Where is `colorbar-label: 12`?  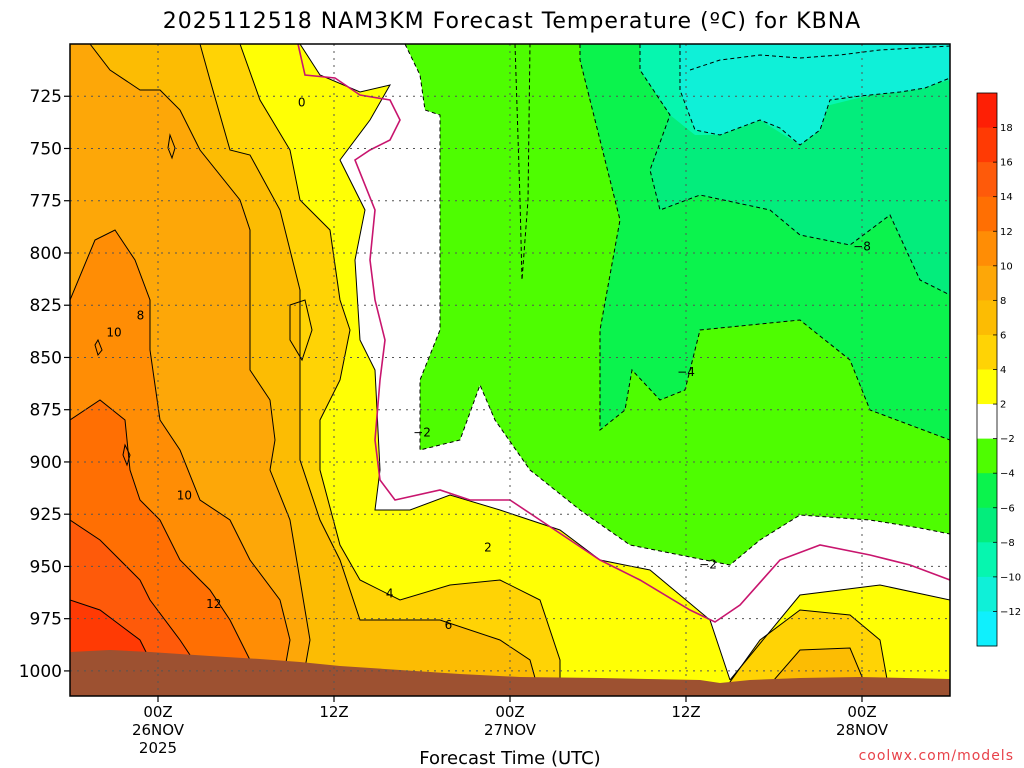
colorbar-label: 12 is located at coordinates (1006, 232).